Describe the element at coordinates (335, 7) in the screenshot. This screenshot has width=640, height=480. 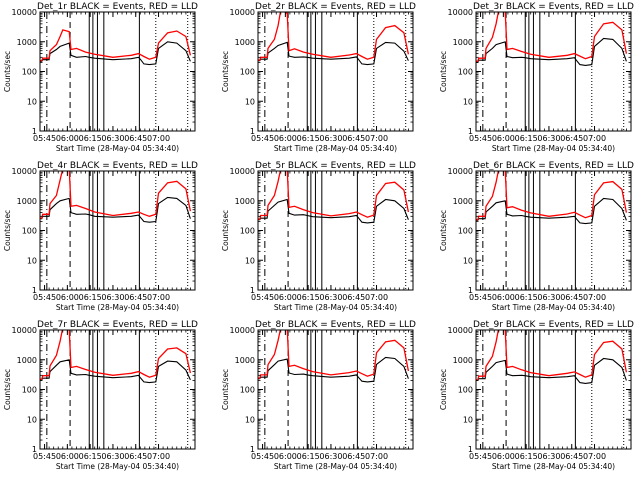
I see `panel-title: Det_2r BLACK = Events, RED = LLD` at that location.